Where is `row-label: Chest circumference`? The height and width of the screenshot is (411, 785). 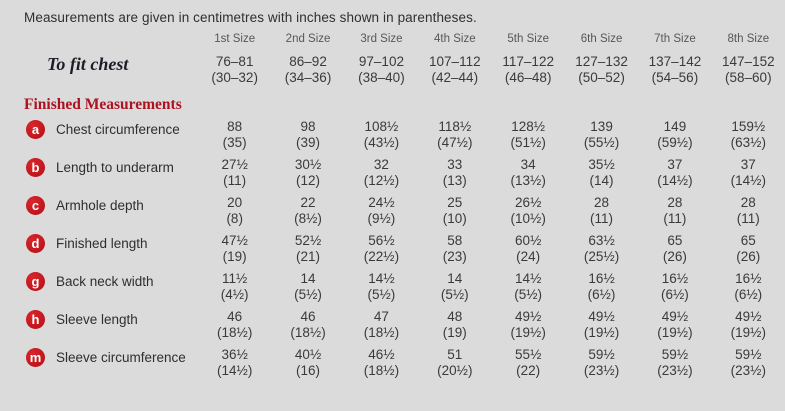
row-label: Chest circumference is located at coordinates (118, 129).